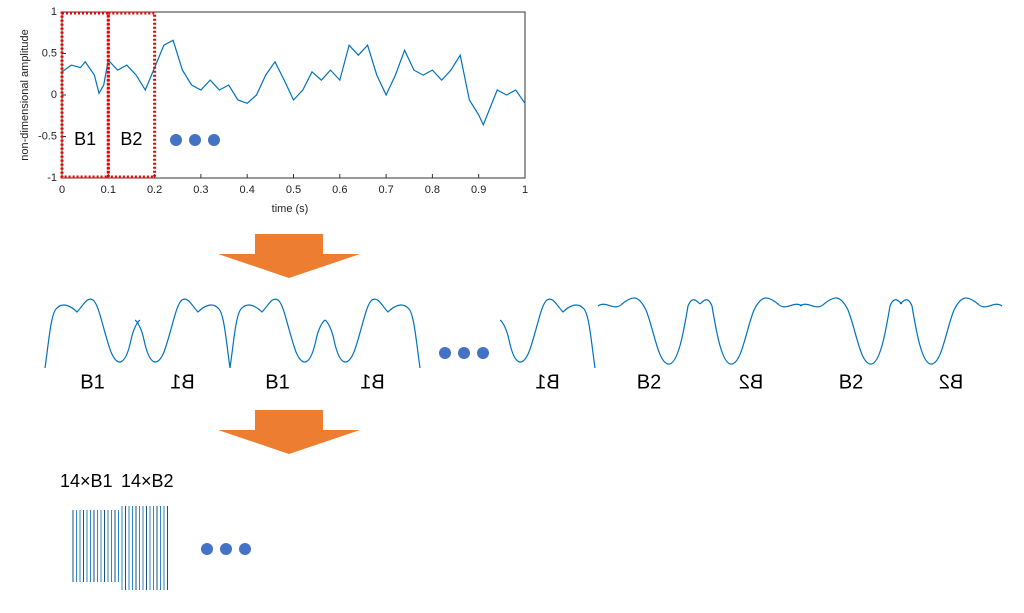 This screenshot has height=613, width=1024. What do you see at coordinates (247, 190) in the screenshot?
I see `x-tick-label: 0.4` at bounding box center [247, 190].